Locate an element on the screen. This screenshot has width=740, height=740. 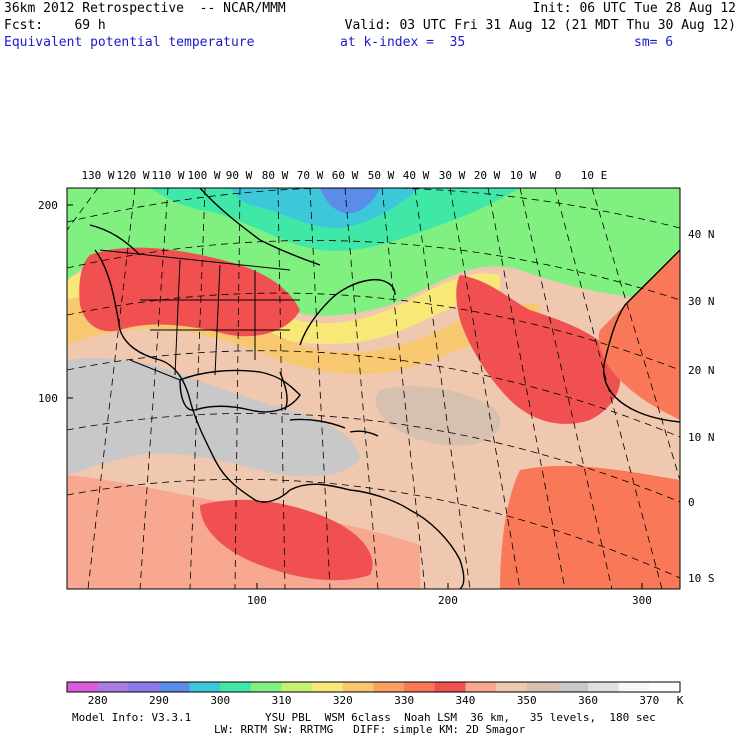
lat-line-40n is located at coordinates (373, 208).